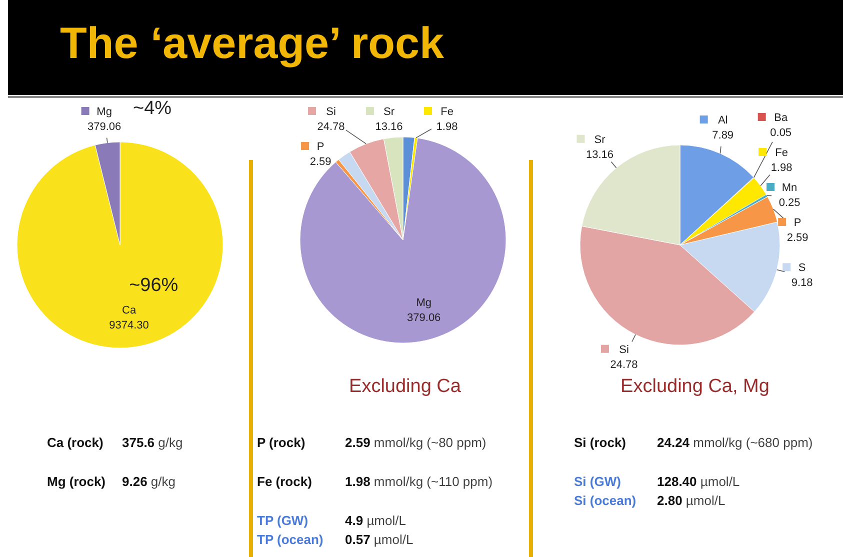  I want to click on text: 1.98 mmol/kg (~110 ppm), so click(419, 481).